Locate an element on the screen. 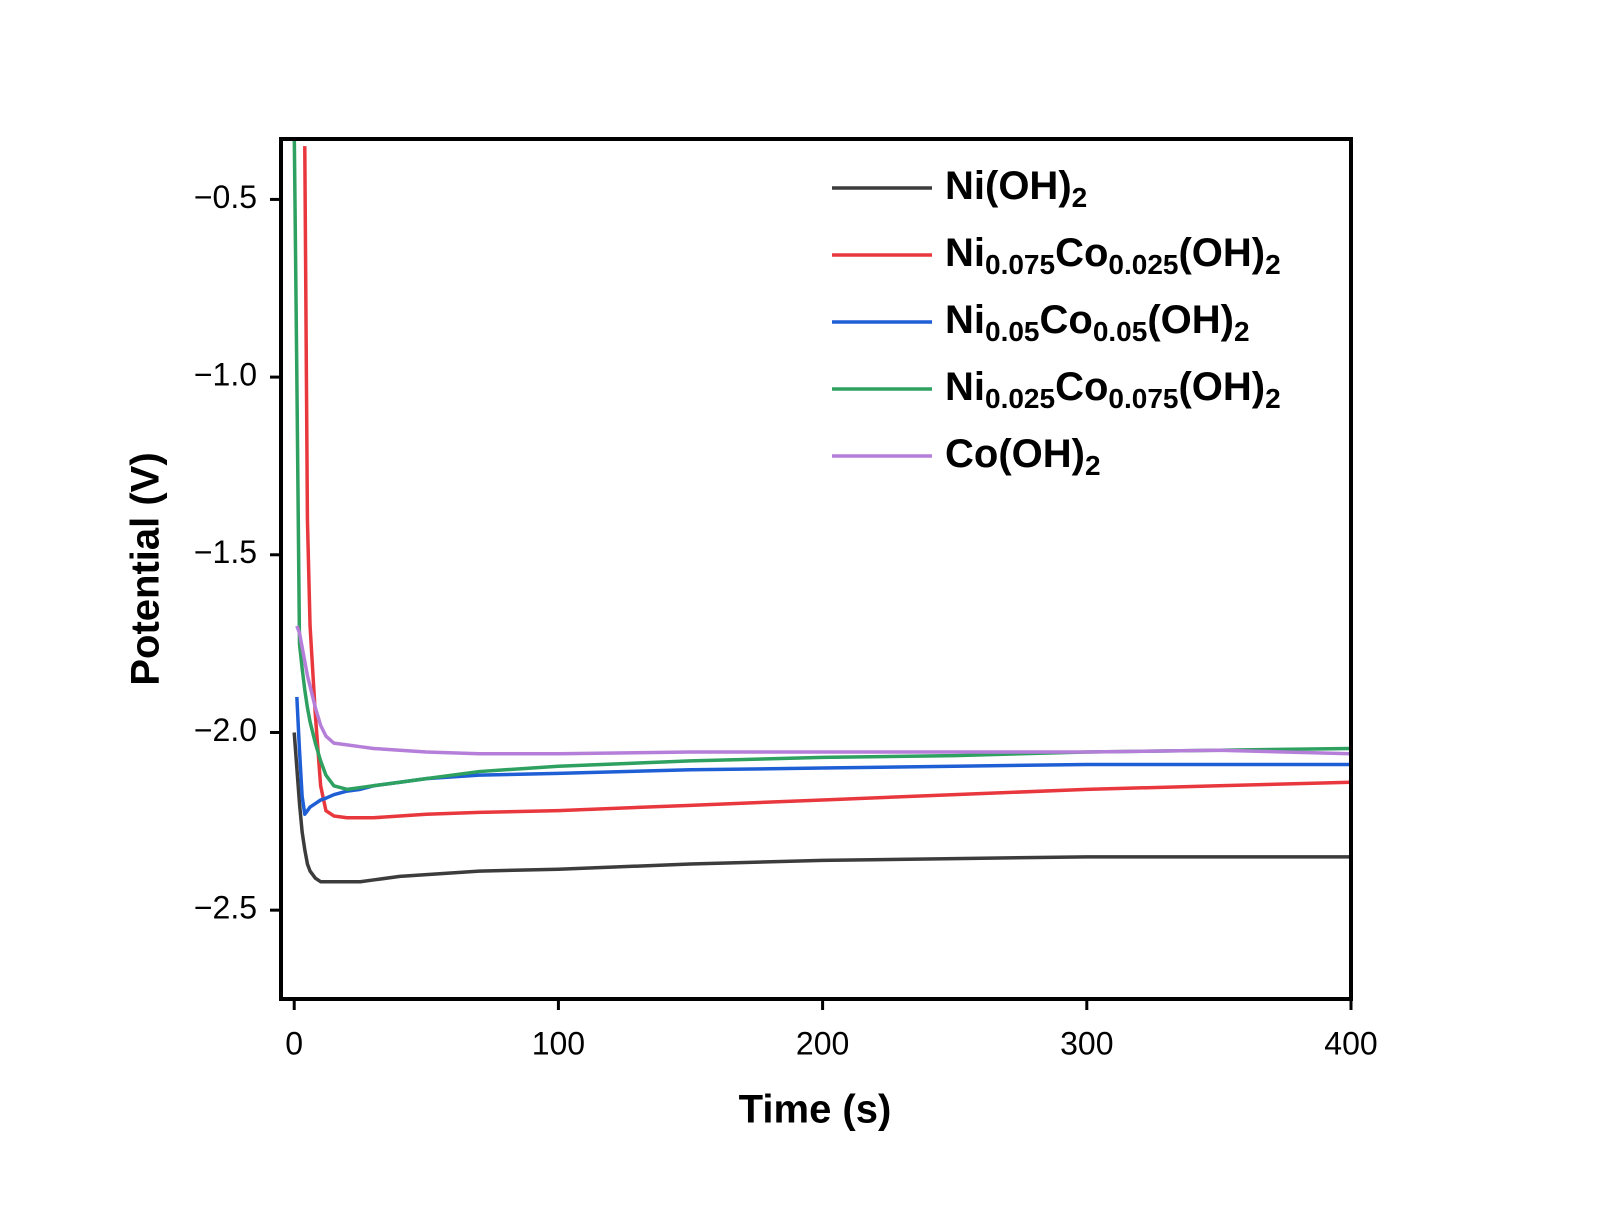  y-tick-label: −2.5 is located at coordinates (225, 908).